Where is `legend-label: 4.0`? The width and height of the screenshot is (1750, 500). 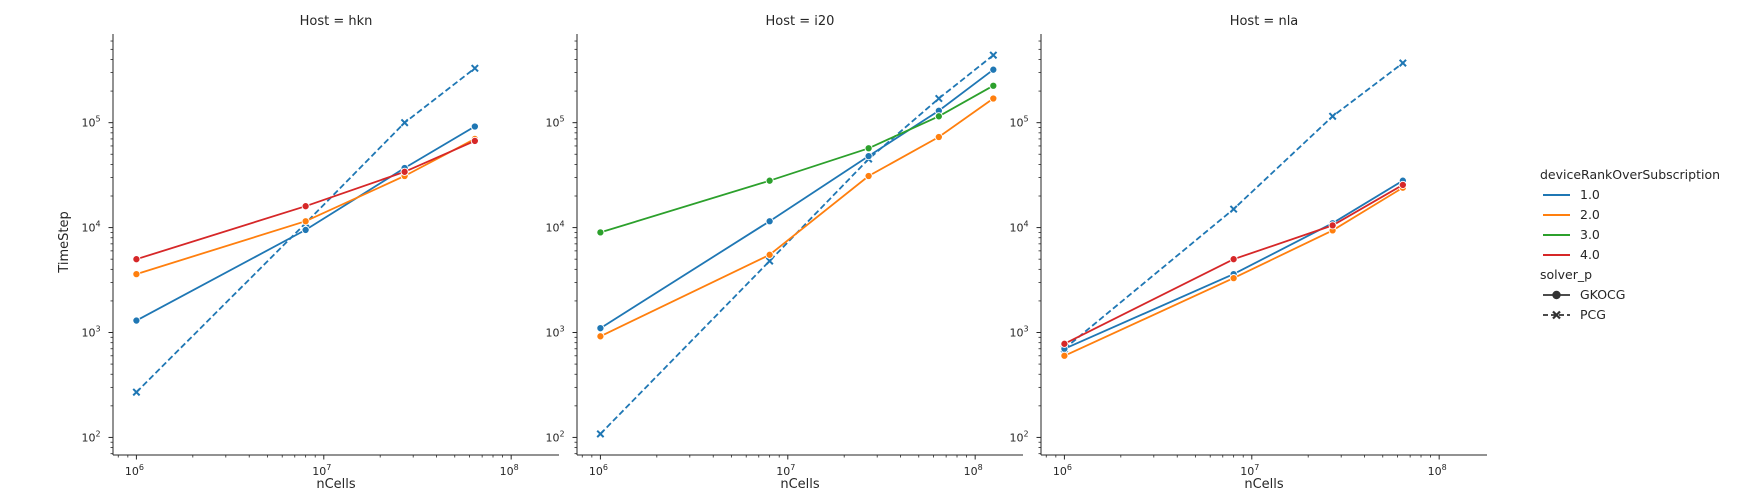 legend-label: 4.0 is located at coordinates (1590, 254).